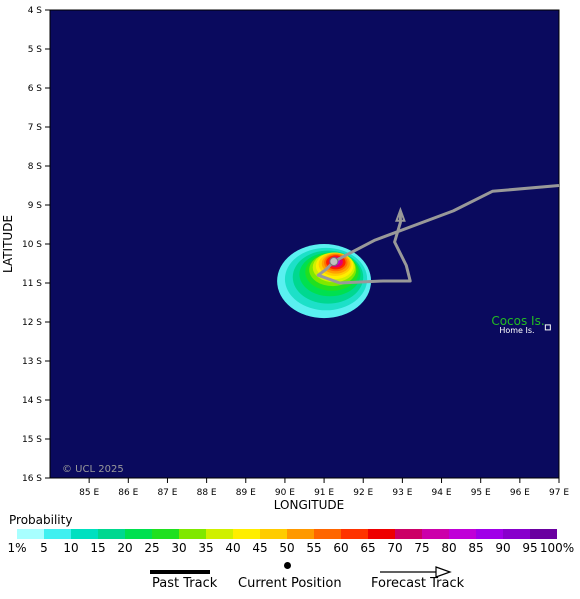 This screenshot has width=580, height=599. What do you see at coordinates (290, 583) in the screenshot?
I see `current-position-label: Current Position` at bounding box center [290, 583].